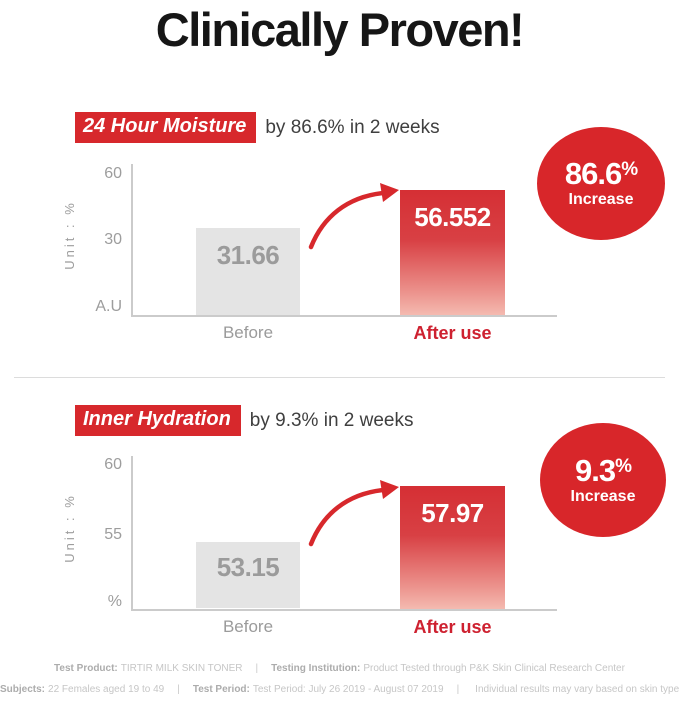 The width and height of the screenshot is (679, 702). Describe the element at coordinates (452, 513) in the screenshot. I see `bar-value: 57.97` at that location.